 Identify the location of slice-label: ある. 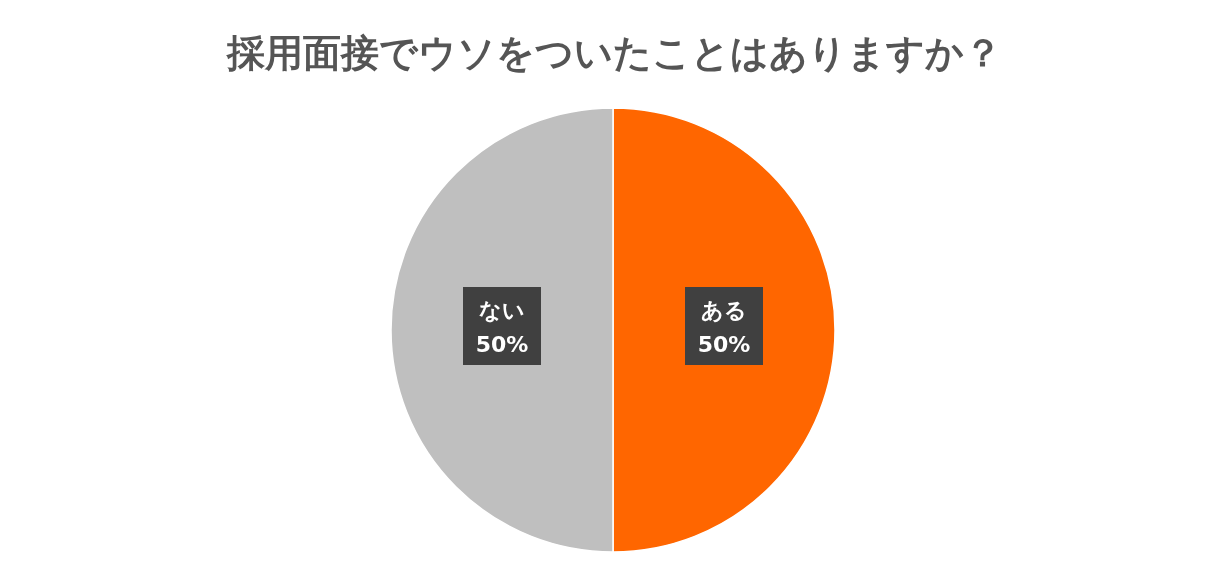
(724, 310).